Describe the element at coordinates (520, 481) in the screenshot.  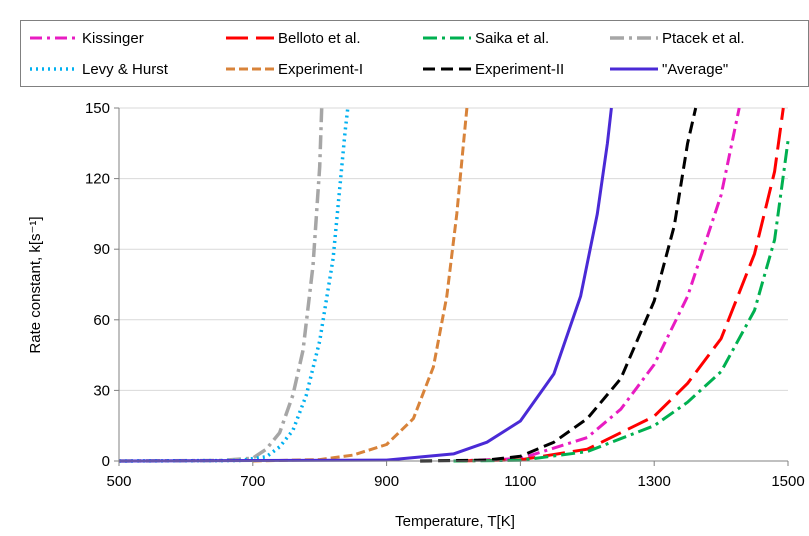
I see `x-tick-label-3: 1100` at that location.